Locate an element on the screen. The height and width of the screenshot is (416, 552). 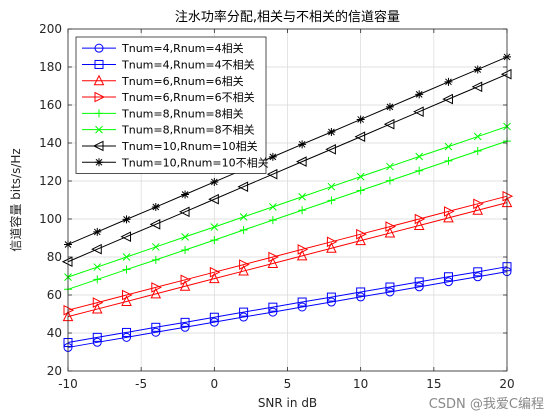
legend-entry: Tnum=4,Rnum=4不相关 is located at coordinates (168, 64).